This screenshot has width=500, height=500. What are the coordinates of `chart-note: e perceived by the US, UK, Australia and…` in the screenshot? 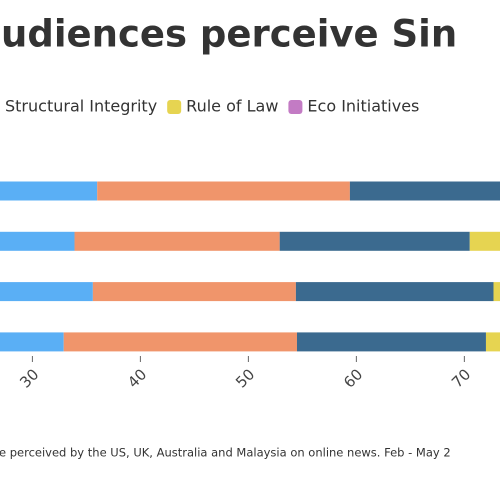 It's located at (225, 453).